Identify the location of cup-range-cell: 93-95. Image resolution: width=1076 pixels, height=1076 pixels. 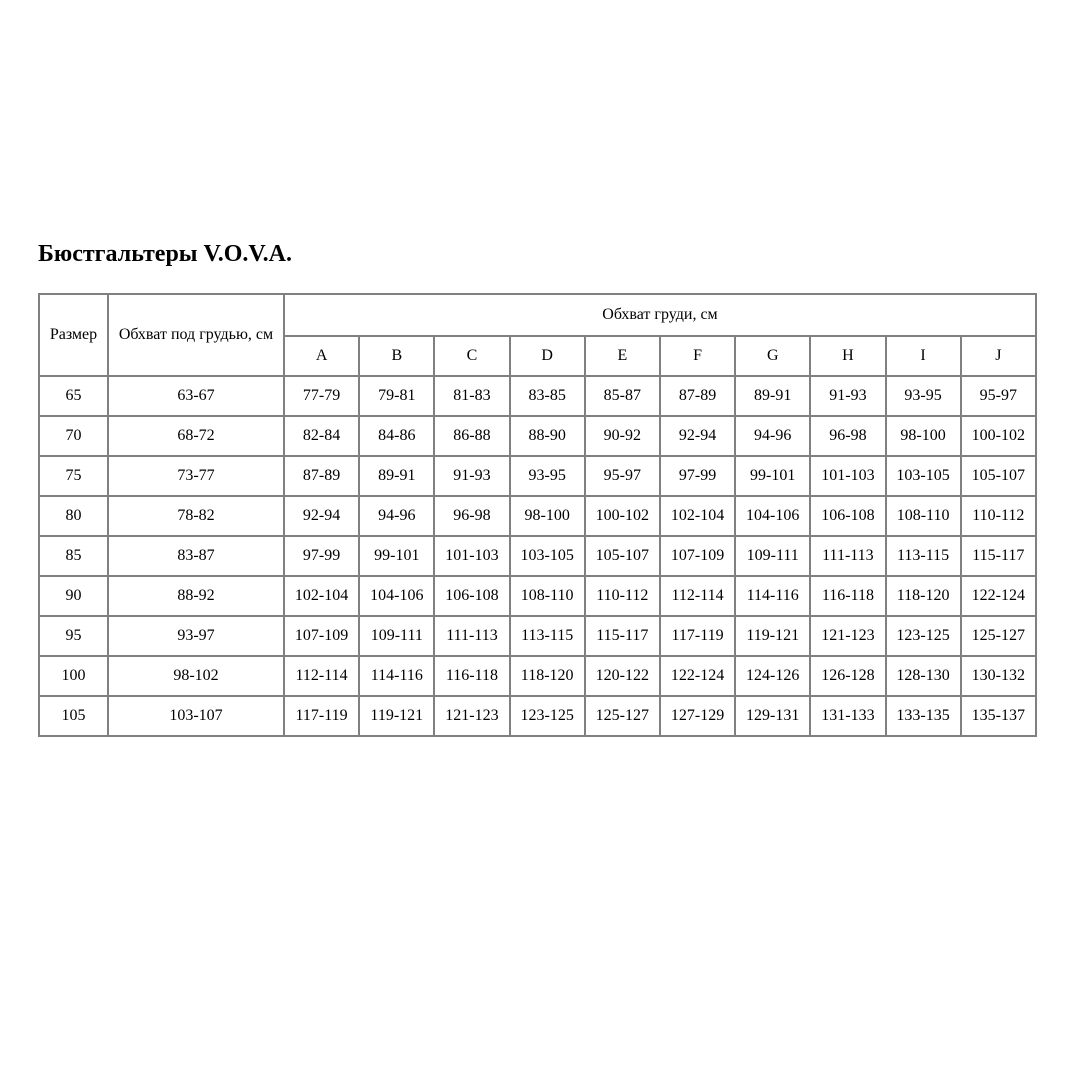
(547, 476).